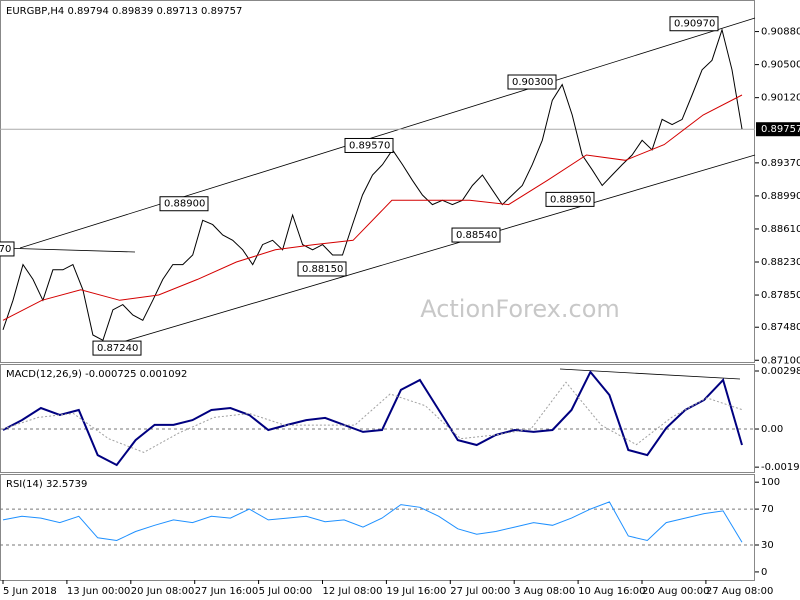  I want to click on pane-title: RSI(14) 32.5739, so click(46, 484).